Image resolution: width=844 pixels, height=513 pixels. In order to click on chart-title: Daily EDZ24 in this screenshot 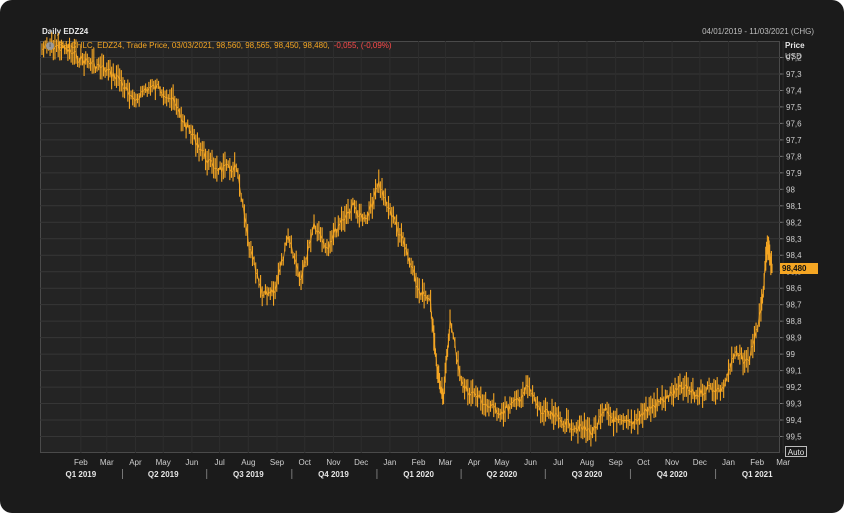, I will do `click(65, 31)`.